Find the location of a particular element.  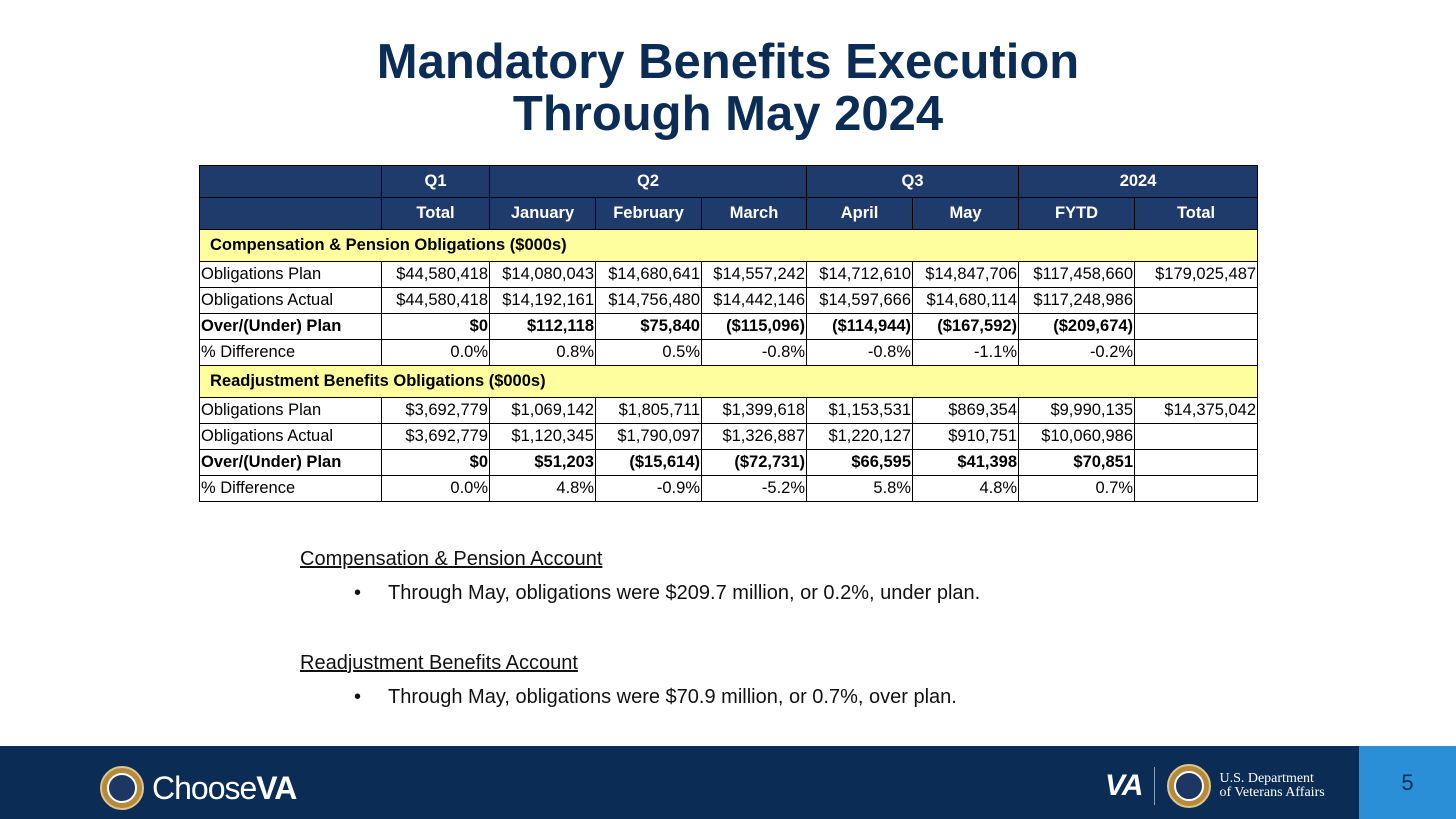

table-cell: ($72,731) is located at coordinates (754, 462).